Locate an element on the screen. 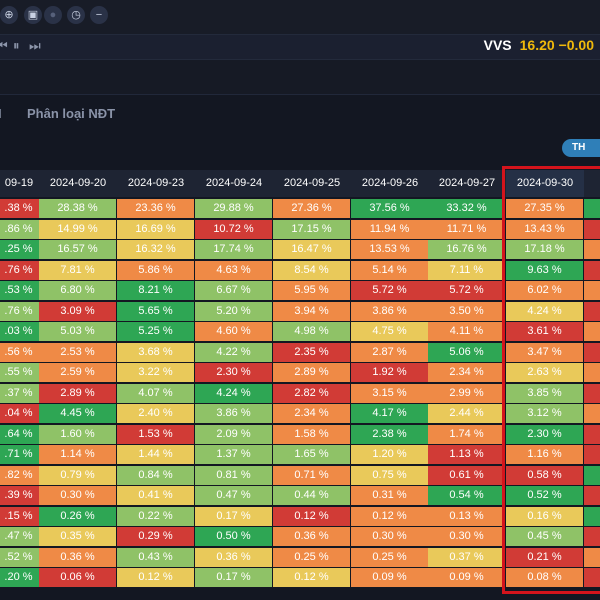 The height and width of the screenshot is (600, 600). column-header: 2024-09-27 is located at coordinates (467, 183).